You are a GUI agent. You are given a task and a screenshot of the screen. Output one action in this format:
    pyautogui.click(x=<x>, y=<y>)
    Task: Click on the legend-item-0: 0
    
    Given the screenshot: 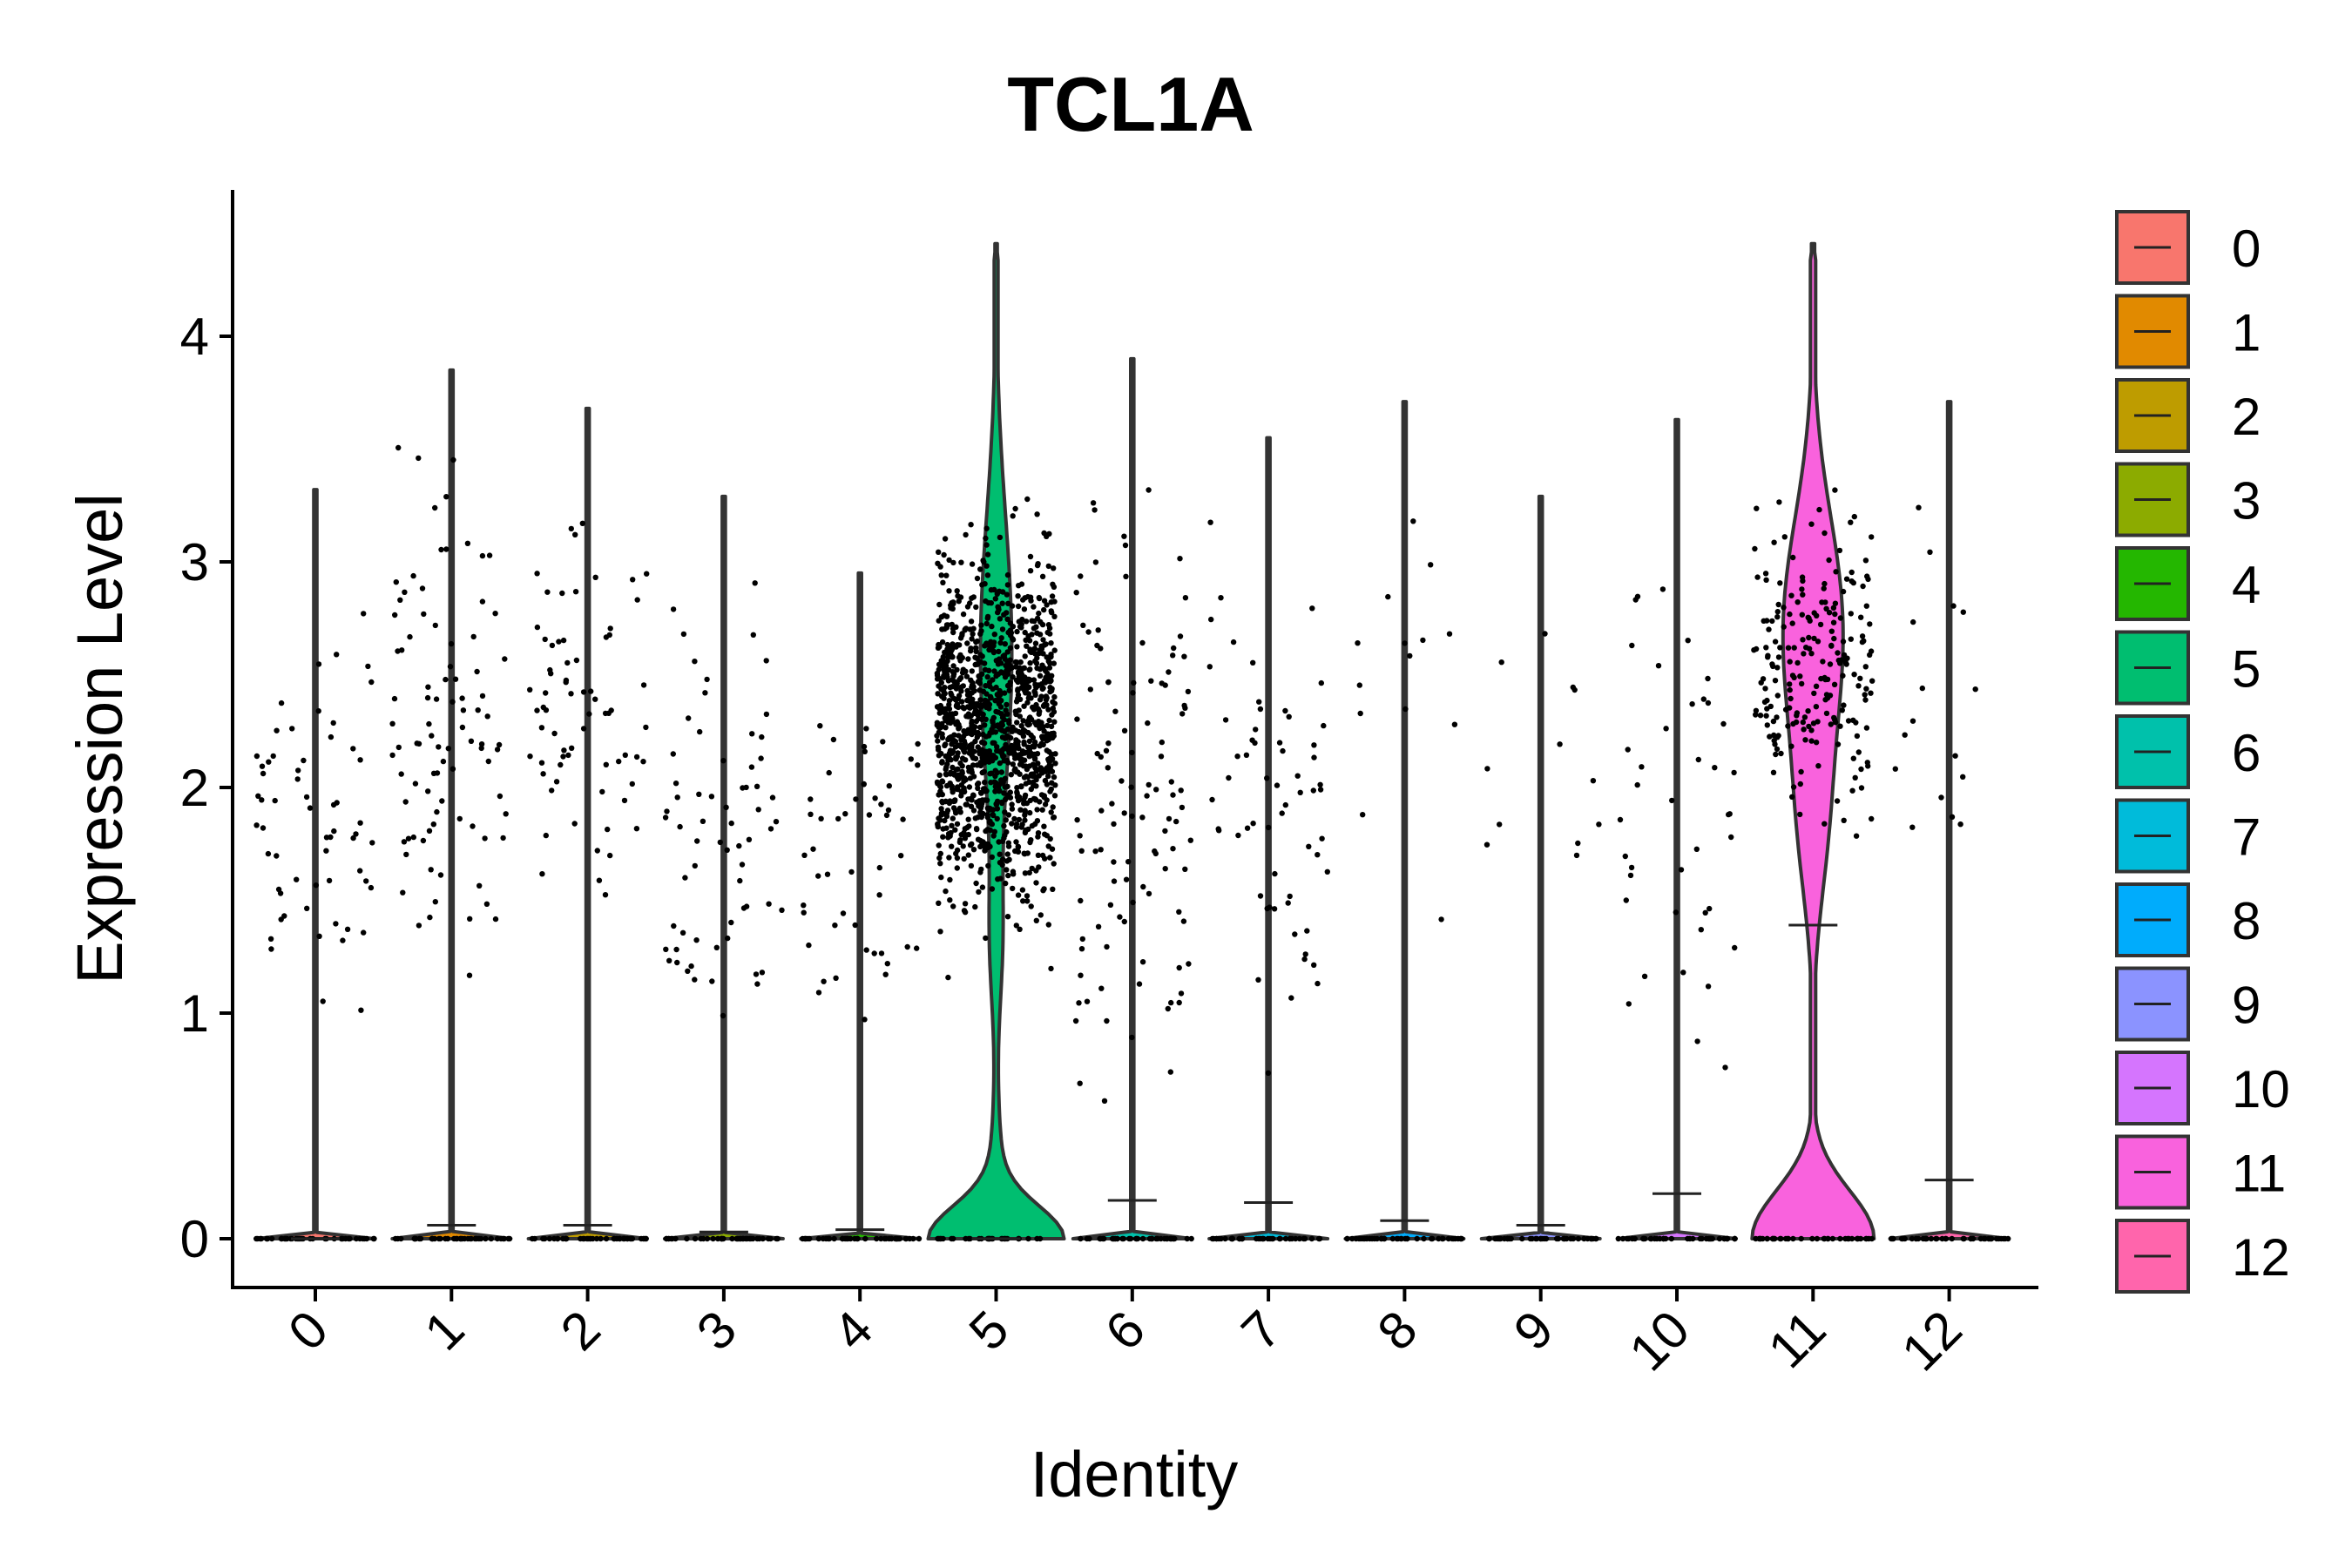 What is the action you would take?
    pyautogui.click(x=2188, y=247)
    